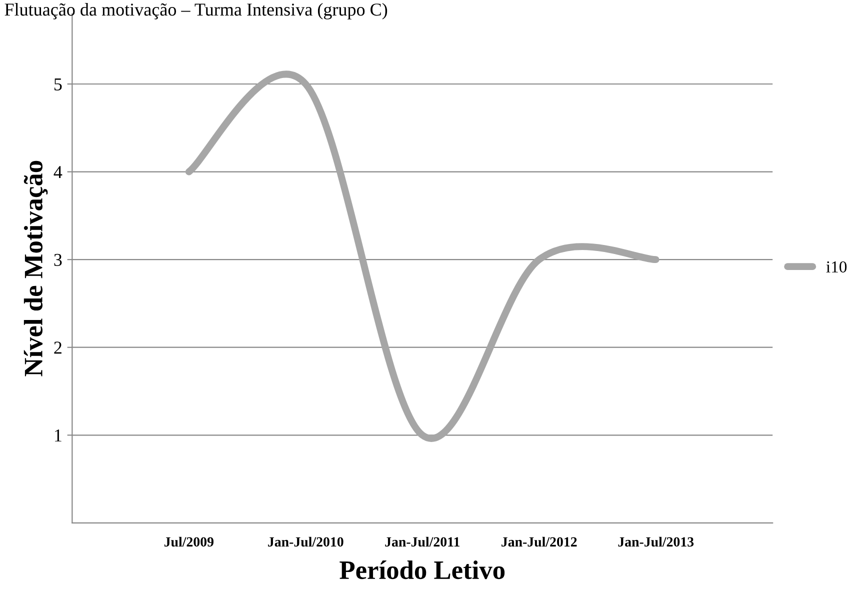 Image resolution: width=849 pixels, height=599 pixels. Describe the element at coordinates (422, 570) in the screenshot. I see `x-axis-title: Período Letivo` at that location.